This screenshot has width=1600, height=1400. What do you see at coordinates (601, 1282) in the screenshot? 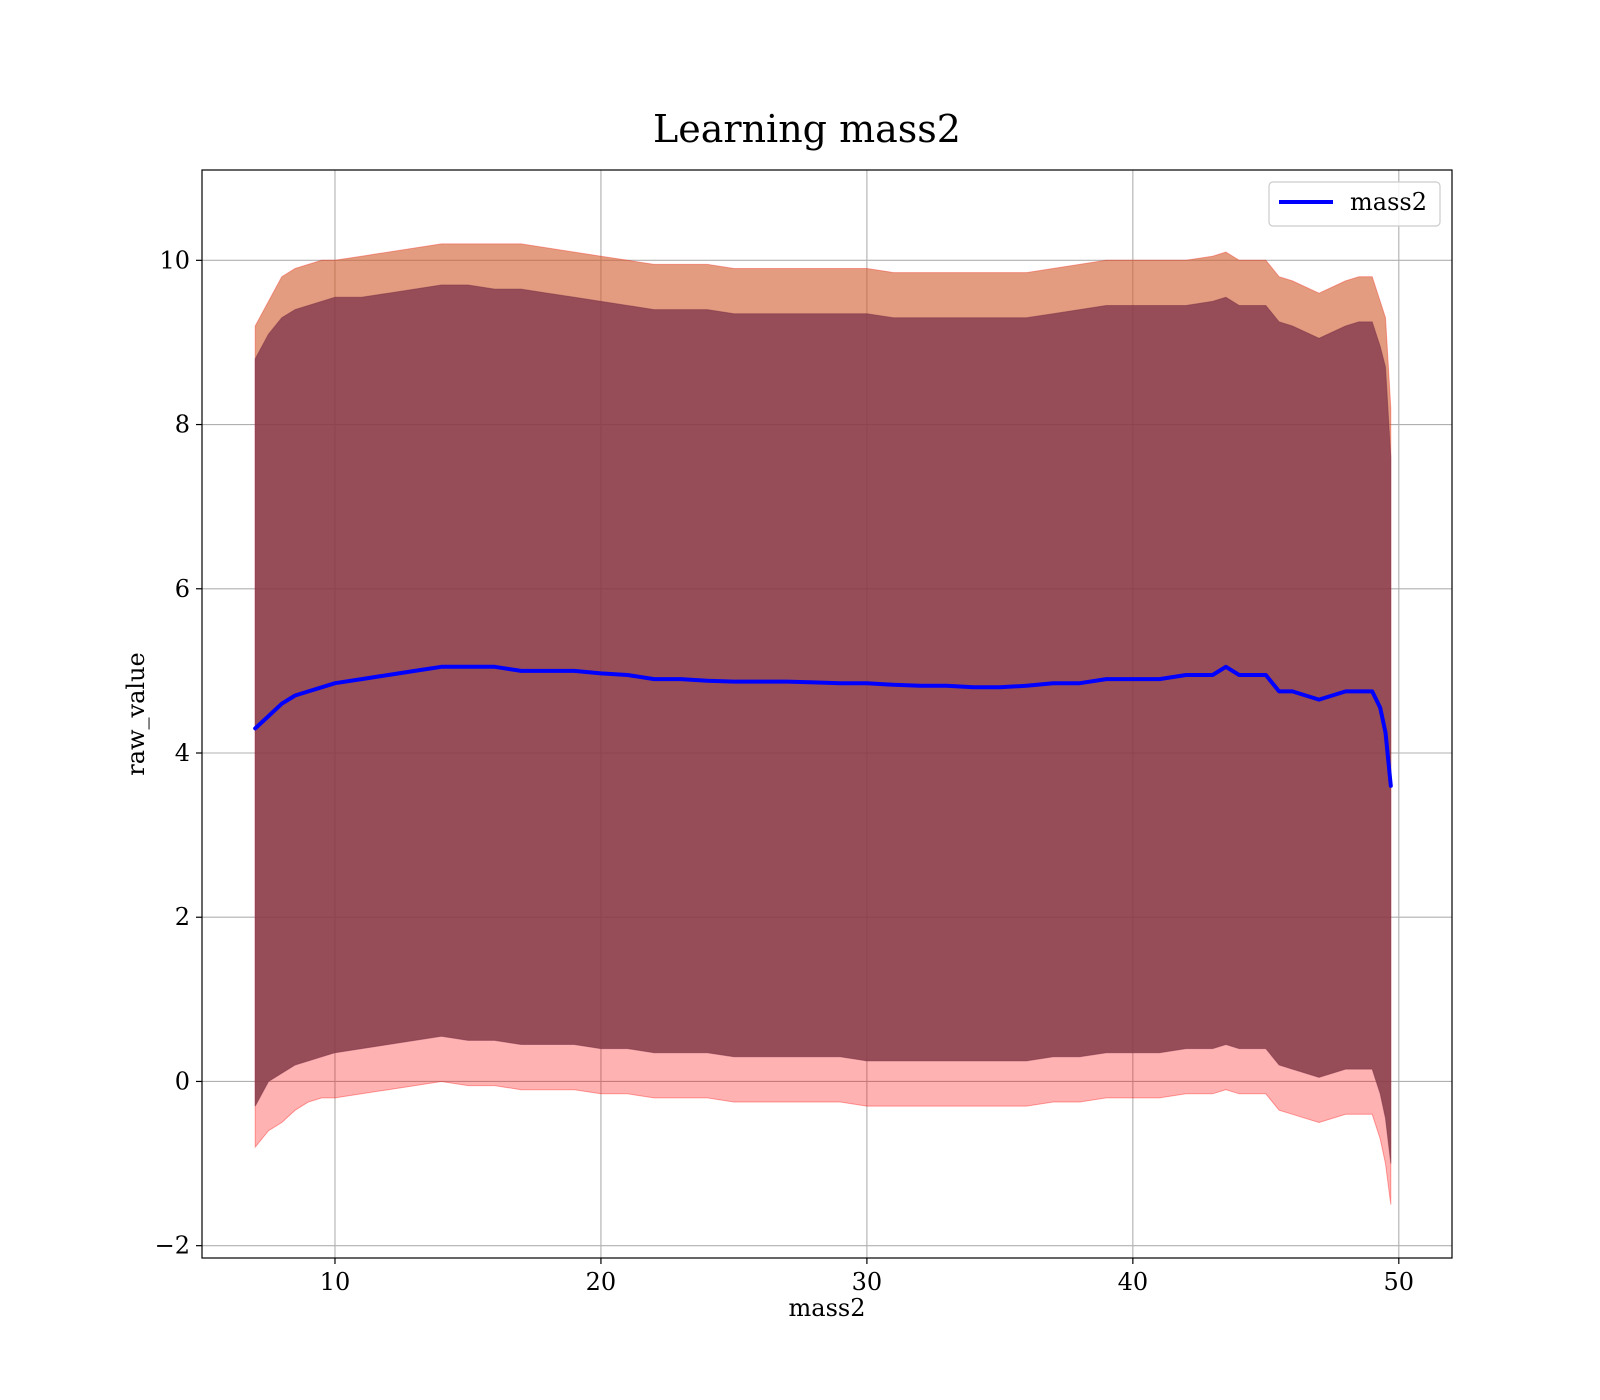
I see `x-tick-label: 20` at bounding box center [601, 1282].